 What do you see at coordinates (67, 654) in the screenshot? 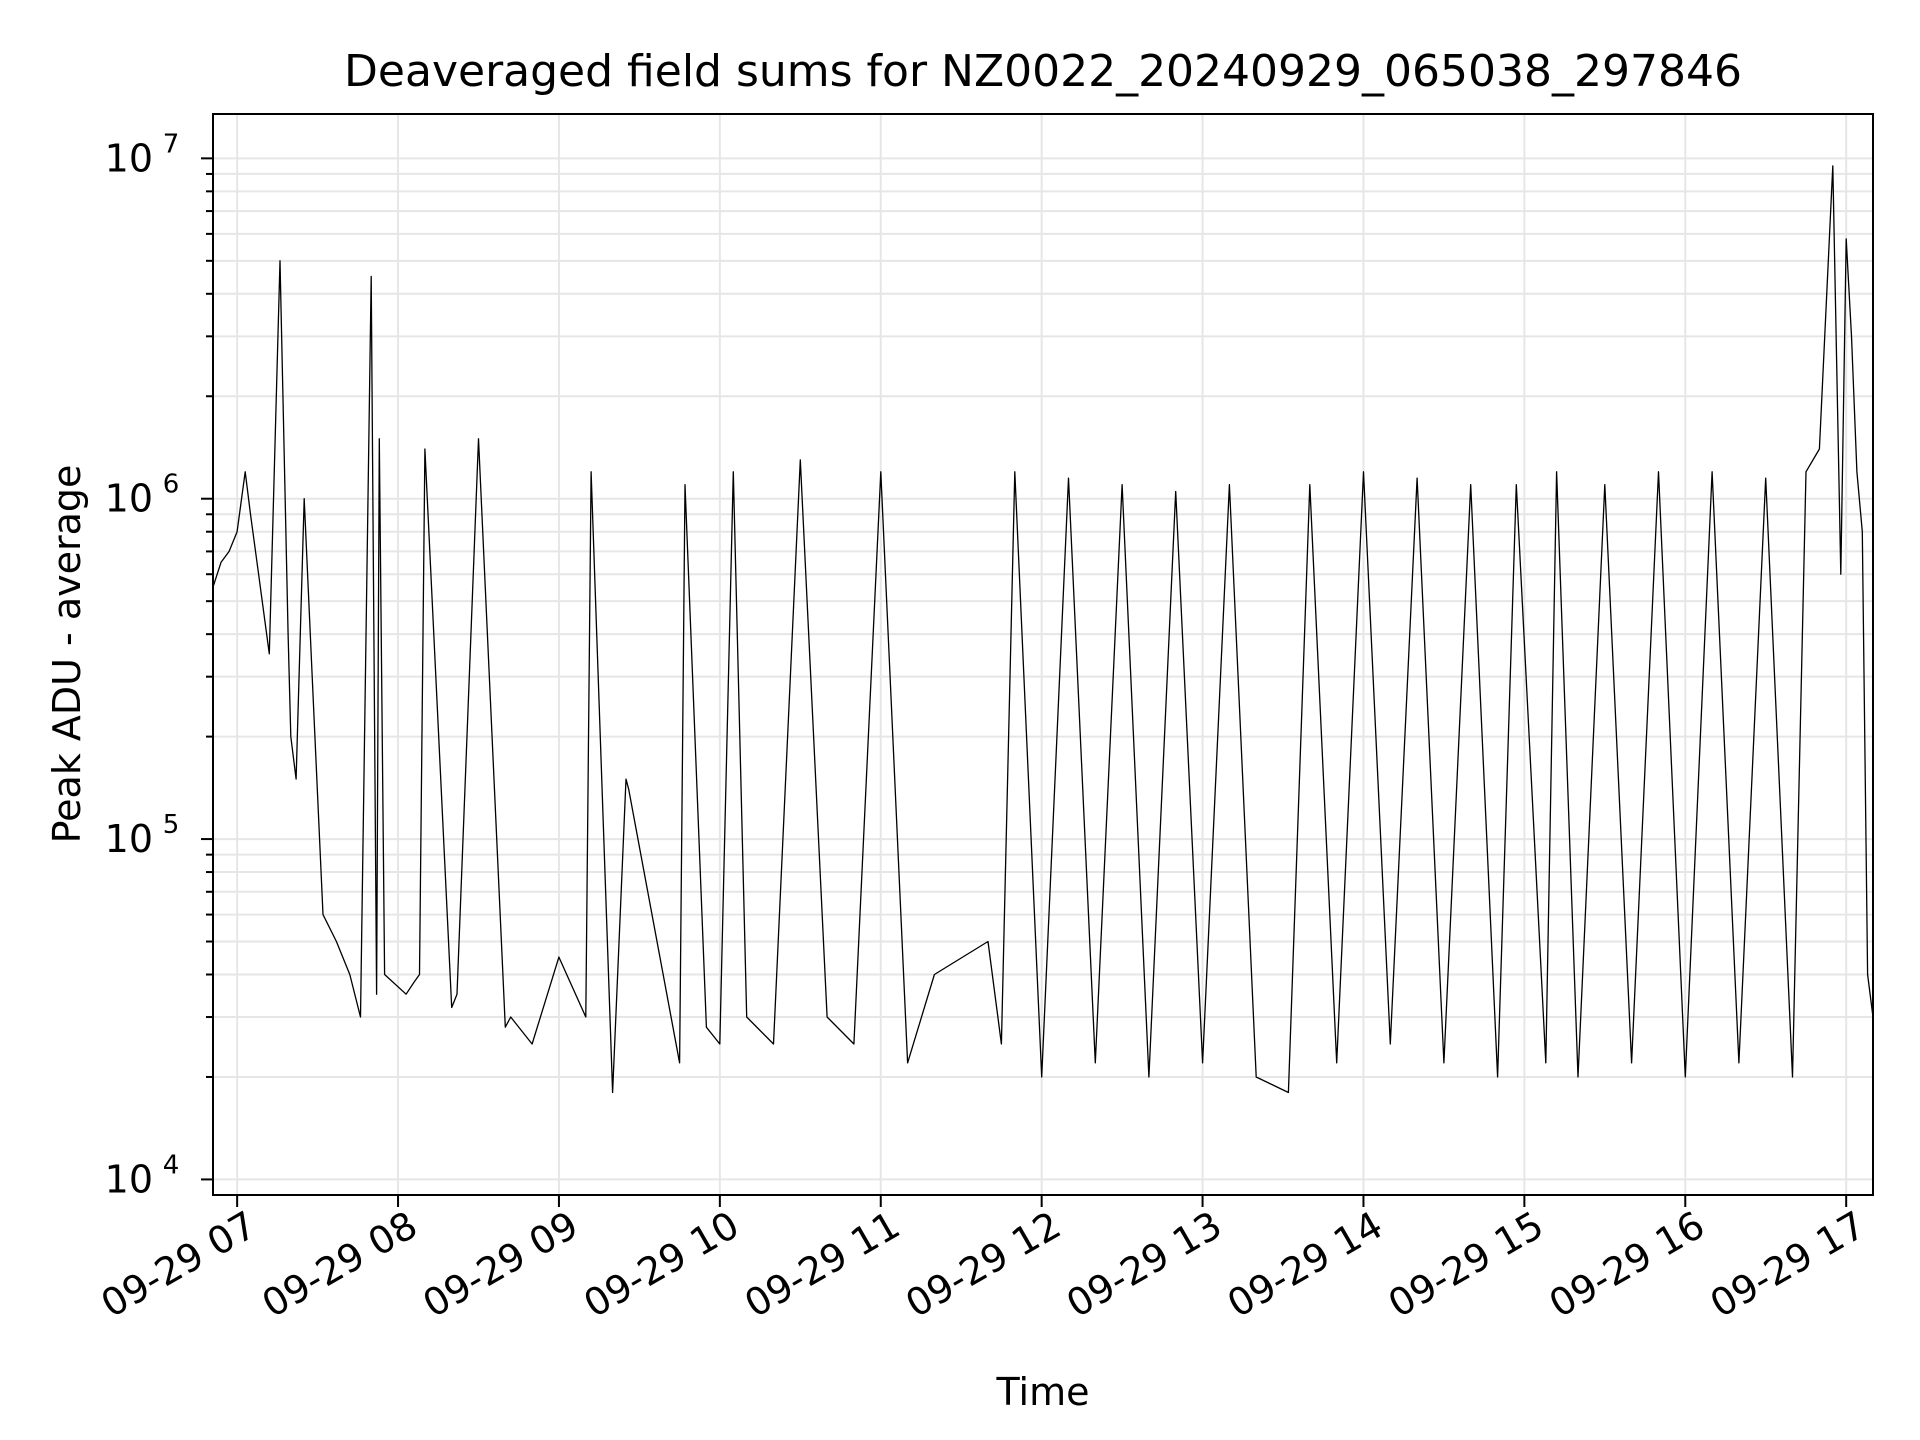
I see `y-axis-label: Peak ADU - average` at bounding box center [67, 654].